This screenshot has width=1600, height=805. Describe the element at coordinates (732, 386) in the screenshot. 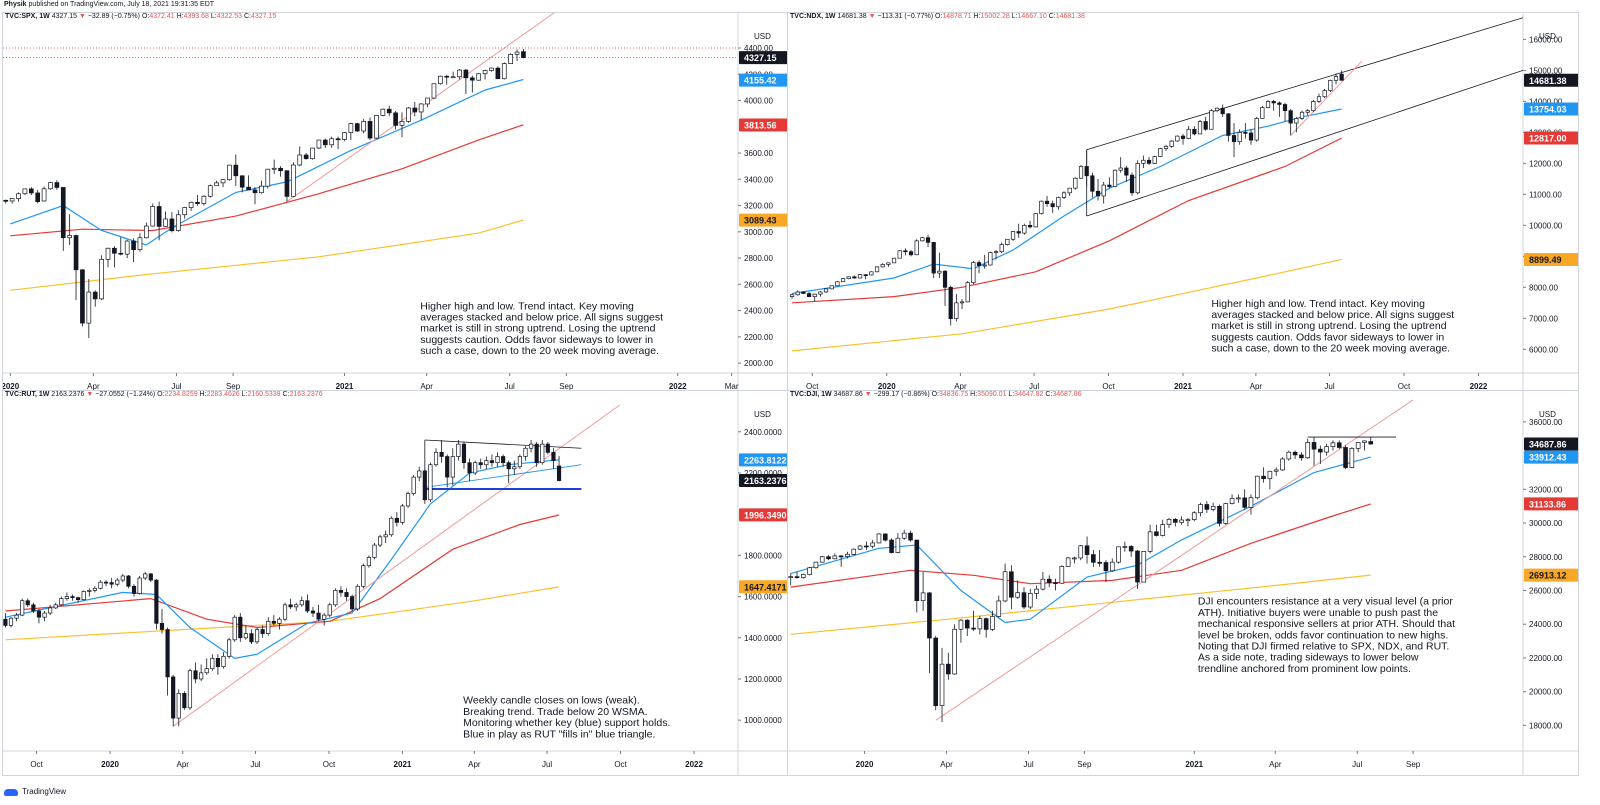

I see `x-tick-label: Mar` at that location.